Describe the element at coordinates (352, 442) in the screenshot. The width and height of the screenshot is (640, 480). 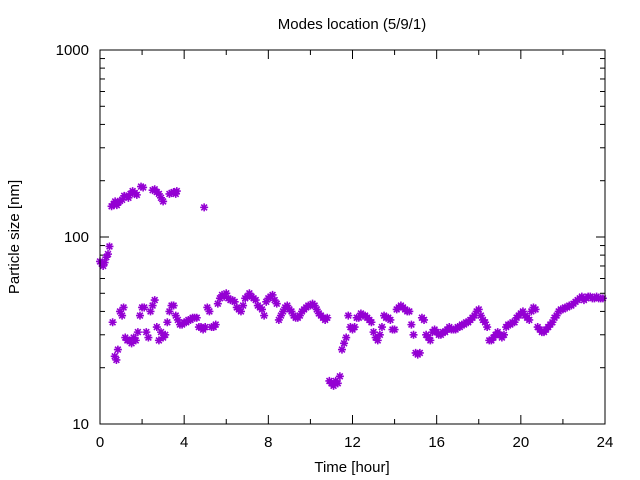
I see `x-tick-label: 12` at that location.